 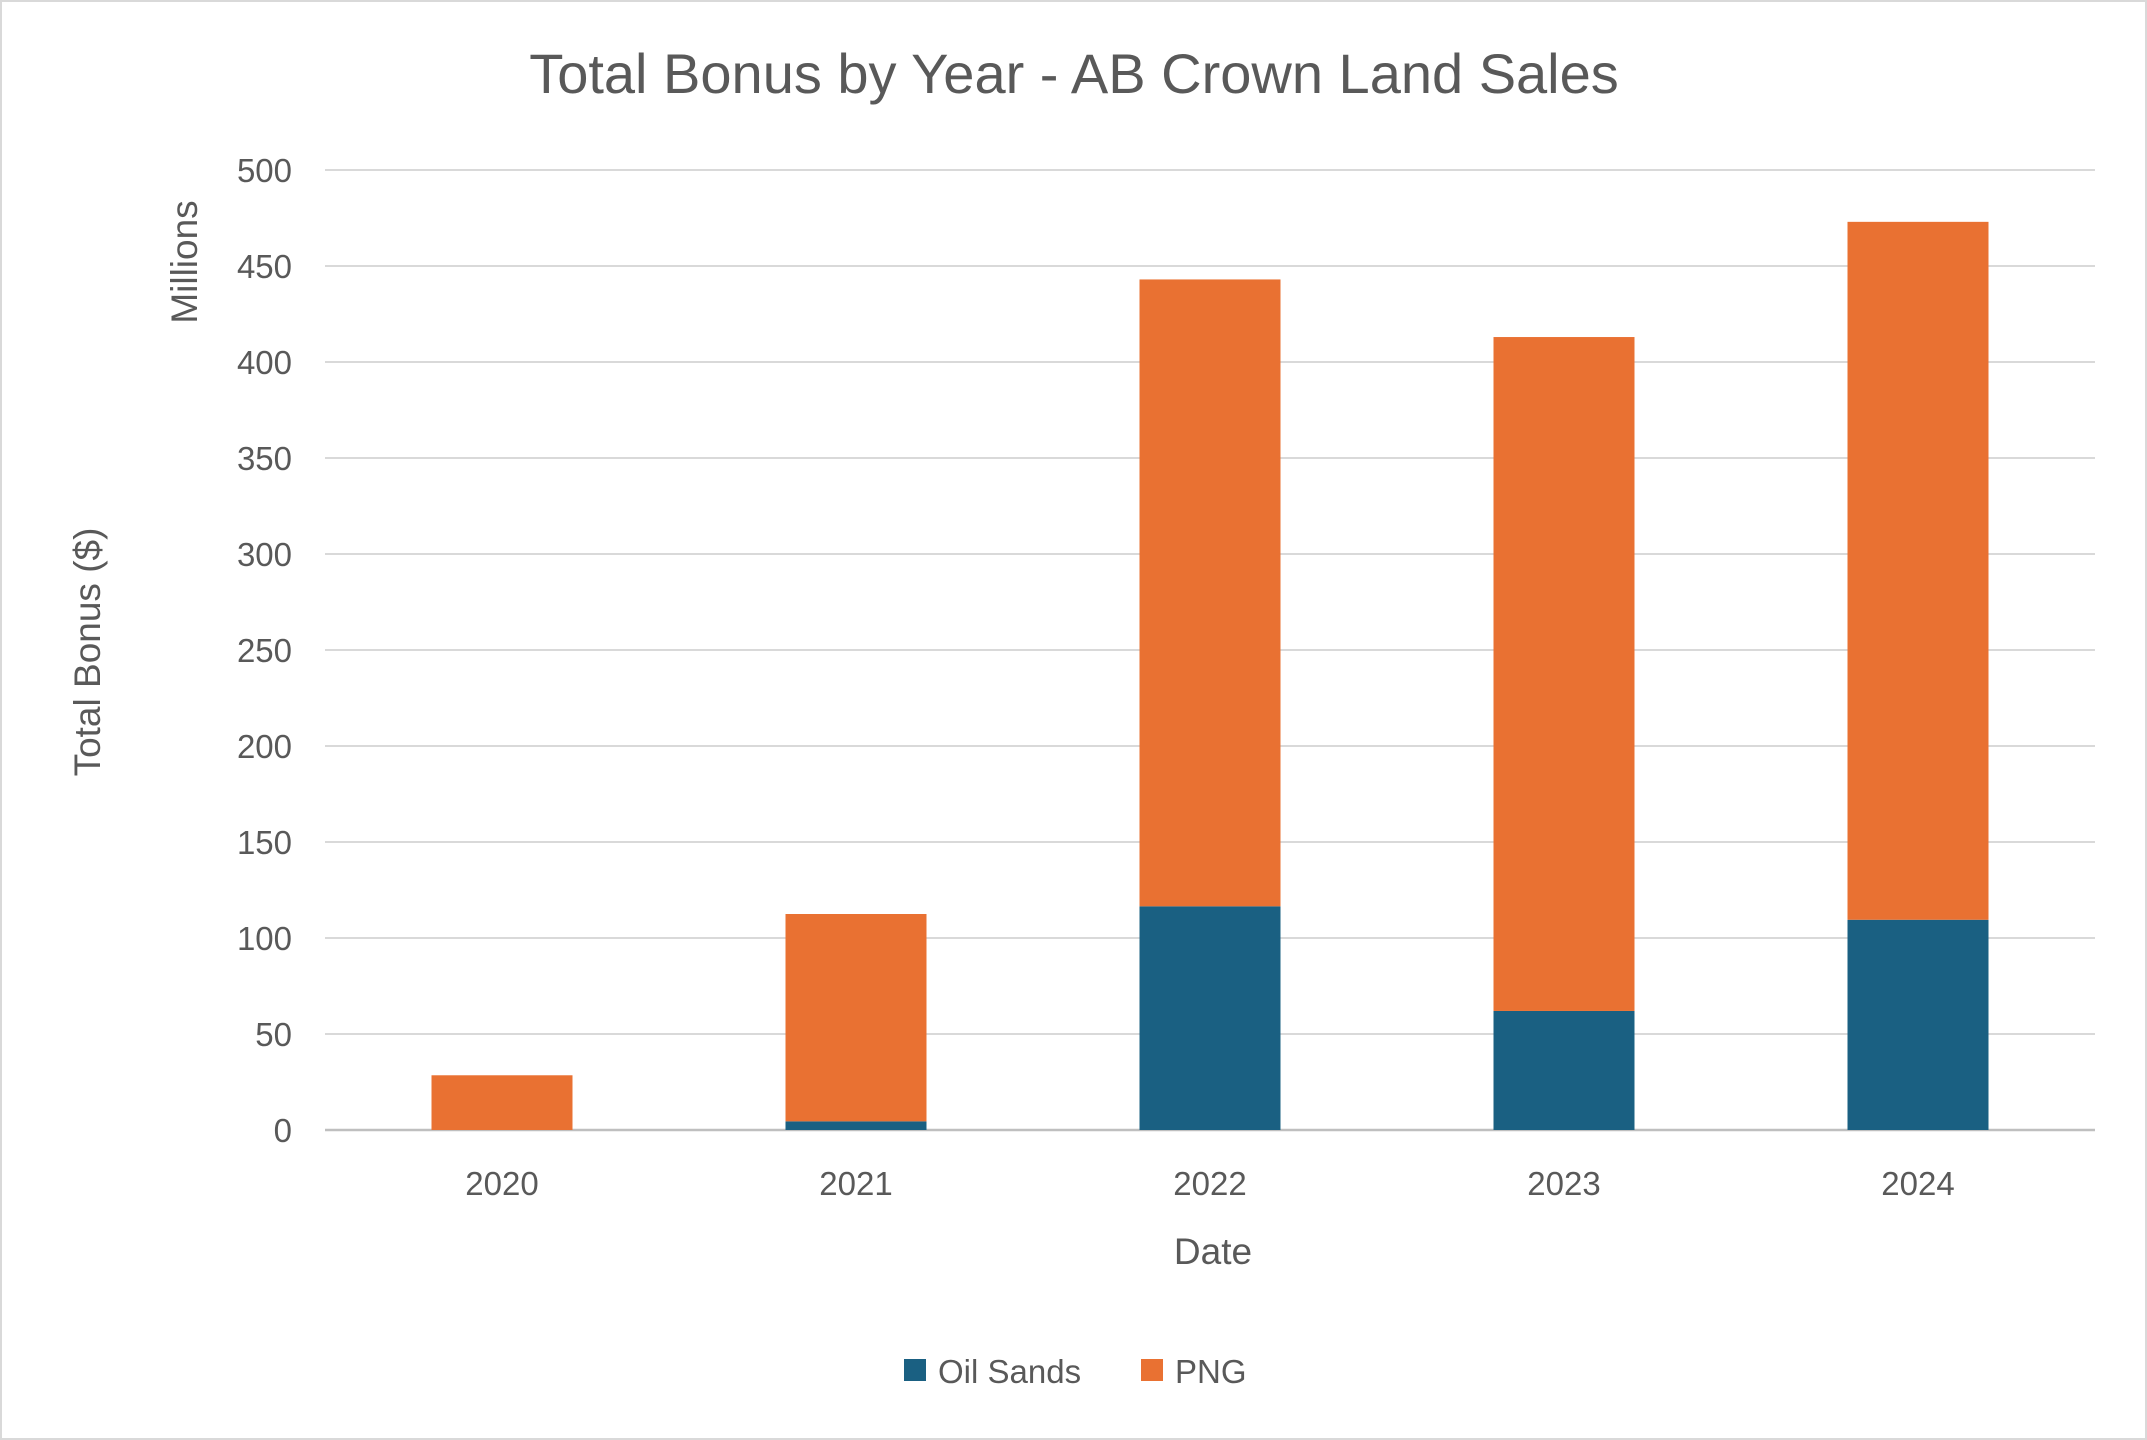 What do you see at coordinates (1563, 1183) in the screenshot?
I see `x-tick-label: 2023` at bounding box center [1563, 1183].